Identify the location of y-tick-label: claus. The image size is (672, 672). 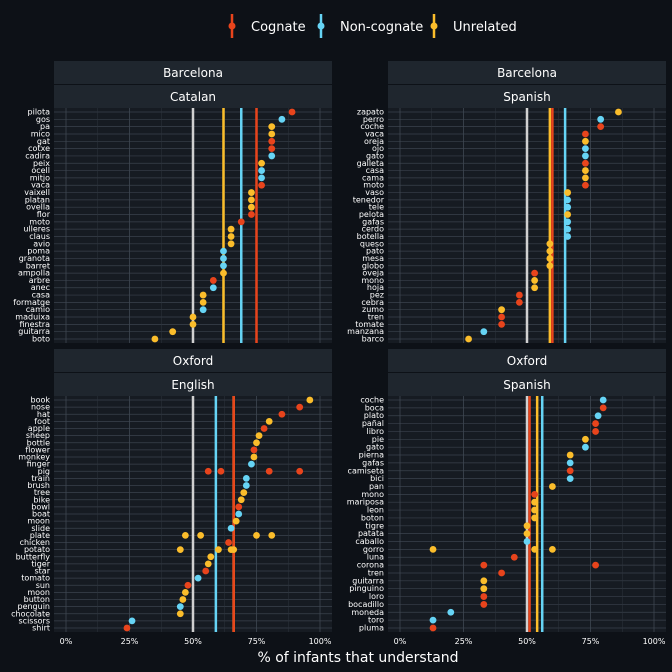
(39, 236).